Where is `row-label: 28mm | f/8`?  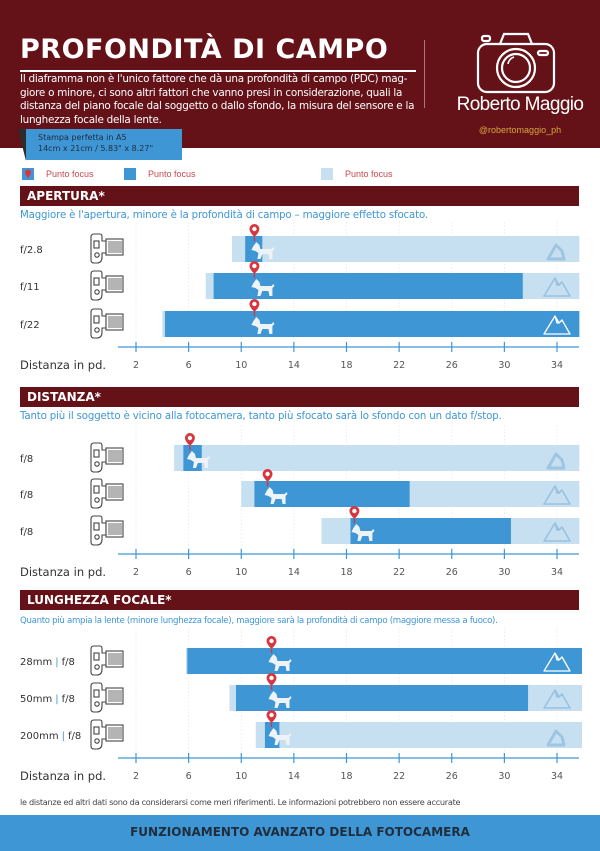 row-label: 28mm | f/8 is located at coordinates (47, 662).